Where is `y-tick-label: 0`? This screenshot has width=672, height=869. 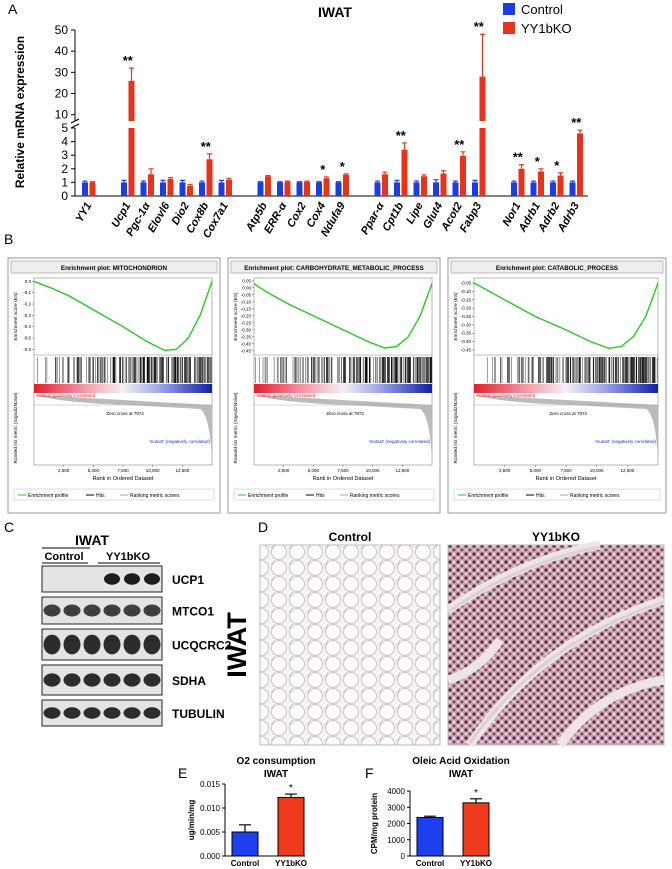 y-tick-label: 0 is located at coordinates (64, 196).